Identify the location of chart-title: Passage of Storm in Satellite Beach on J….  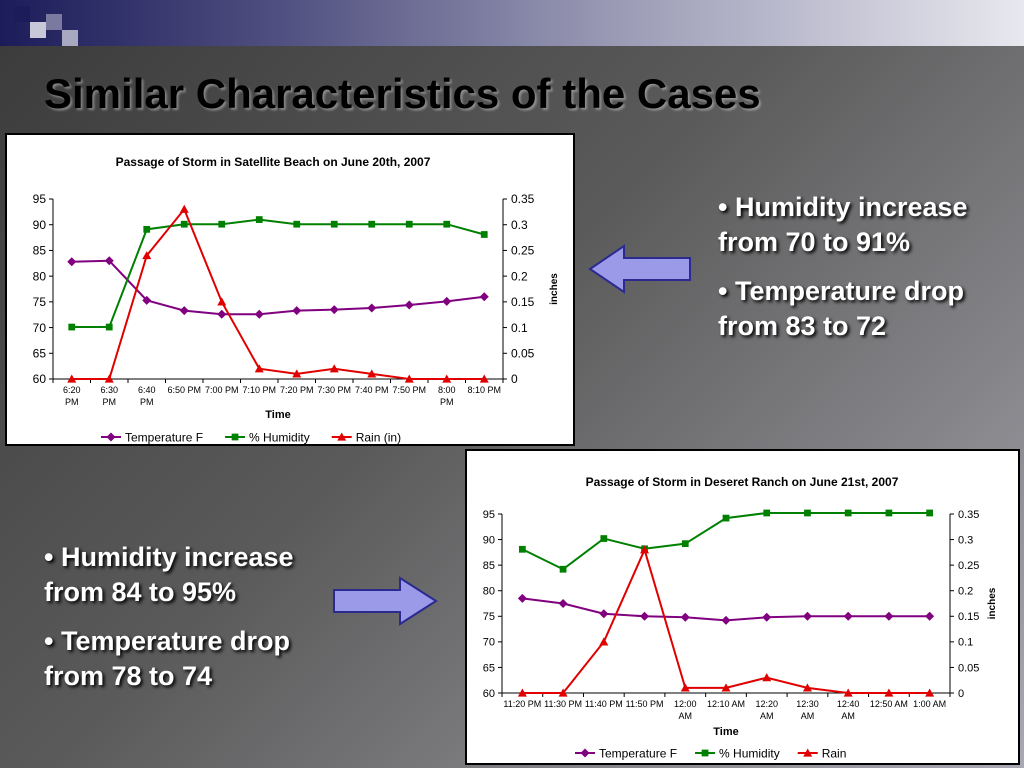
(273, 162).